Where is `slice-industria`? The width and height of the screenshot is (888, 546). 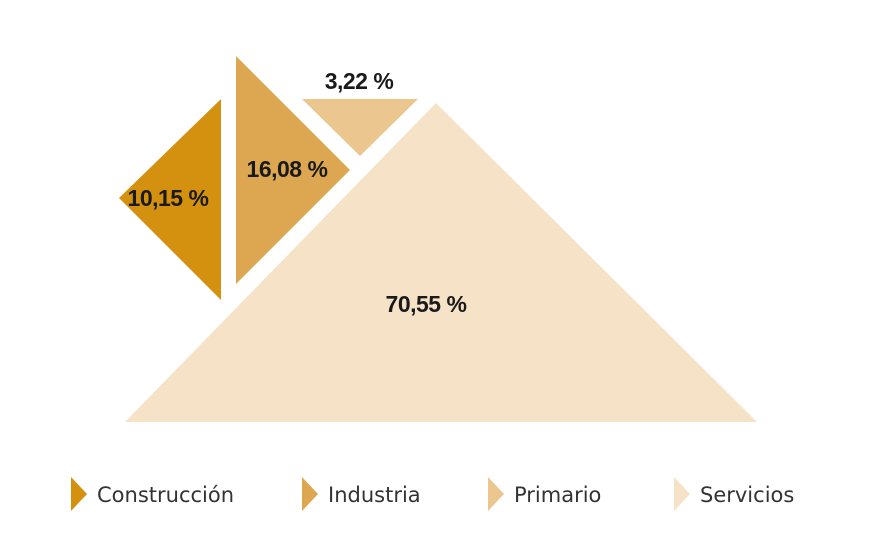 slice-industria is located at coordinates (293, 170).